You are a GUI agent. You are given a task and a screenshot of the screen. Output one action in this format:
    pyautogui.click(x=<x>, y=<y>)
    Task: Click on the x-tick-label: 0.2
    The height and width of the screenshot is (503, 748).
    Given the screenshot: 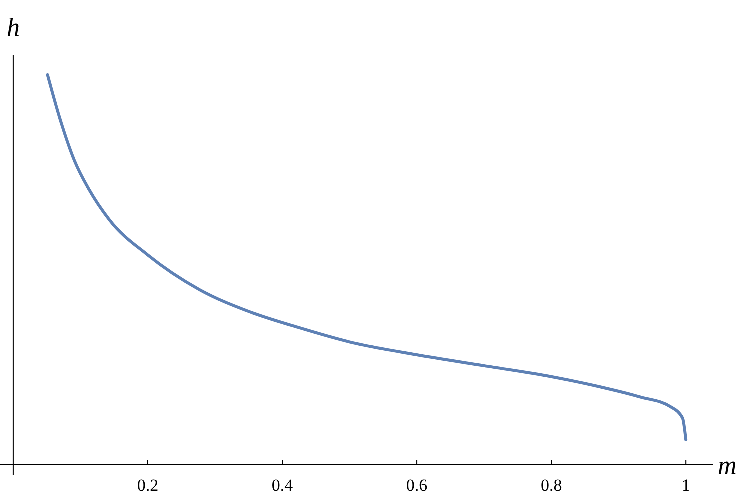 What is the action you would take?
    pyautogui.click(x=148, y=486)
    